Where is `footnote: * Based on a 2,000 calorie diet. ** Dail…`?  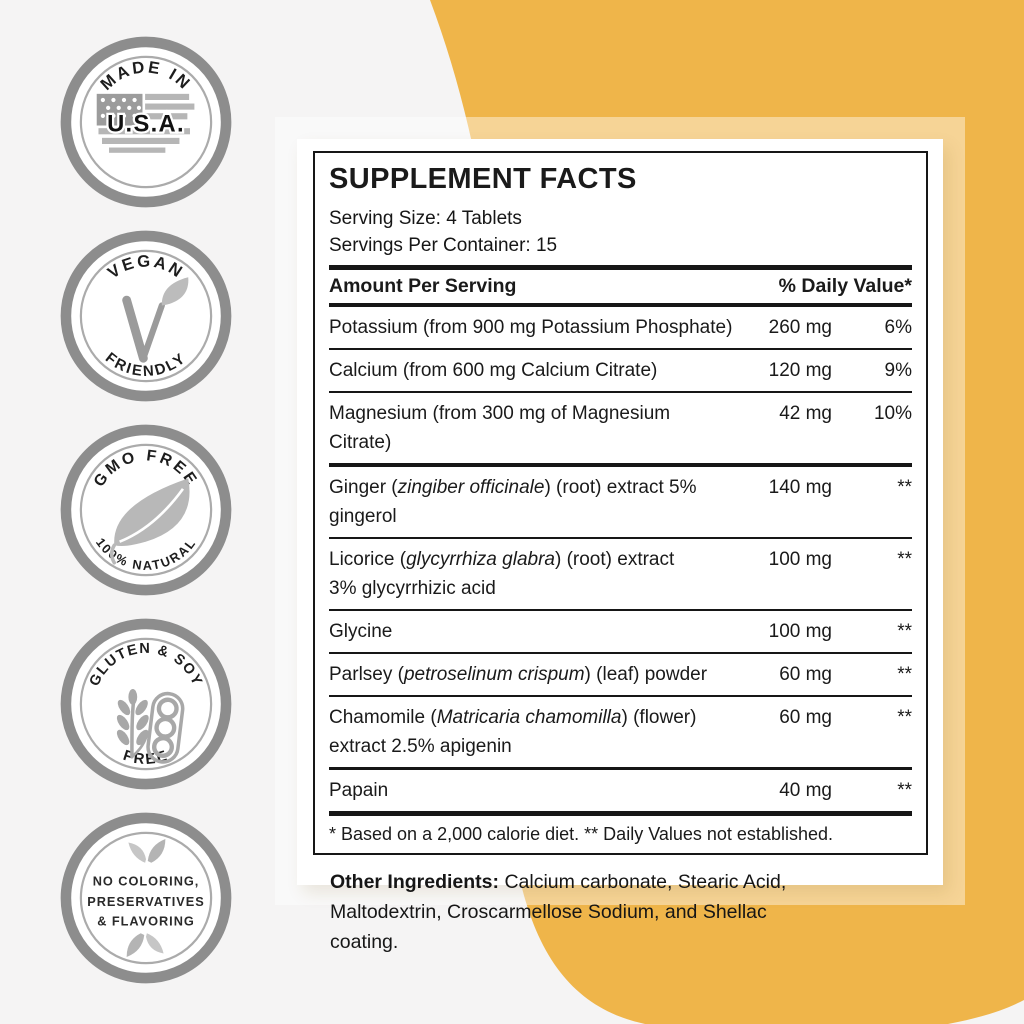 footnote: * Based on a 2,000 calorie diet. ** Dail… is located at coordinates (581, 834).